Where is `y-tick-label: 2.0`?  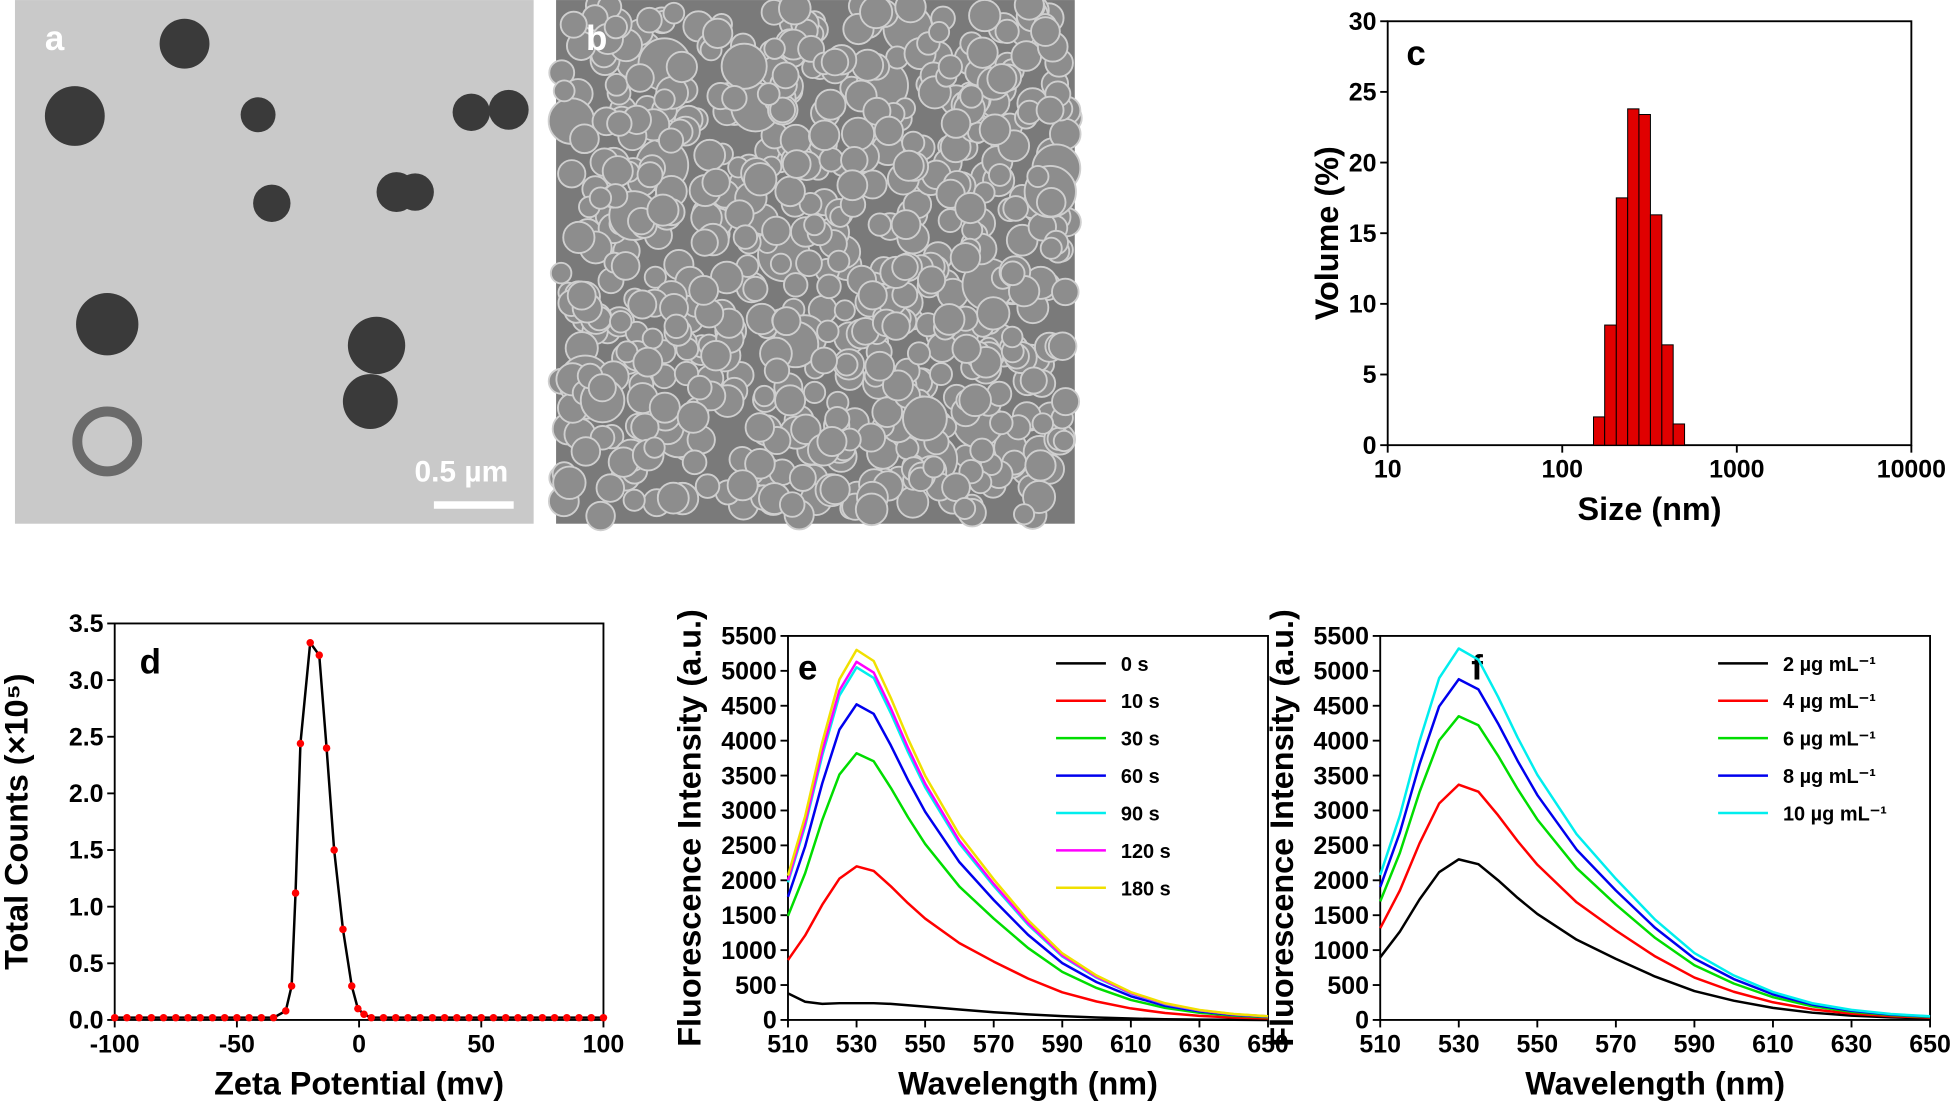
y-tick-label: 2.0 is located at coordinates (86, 794).